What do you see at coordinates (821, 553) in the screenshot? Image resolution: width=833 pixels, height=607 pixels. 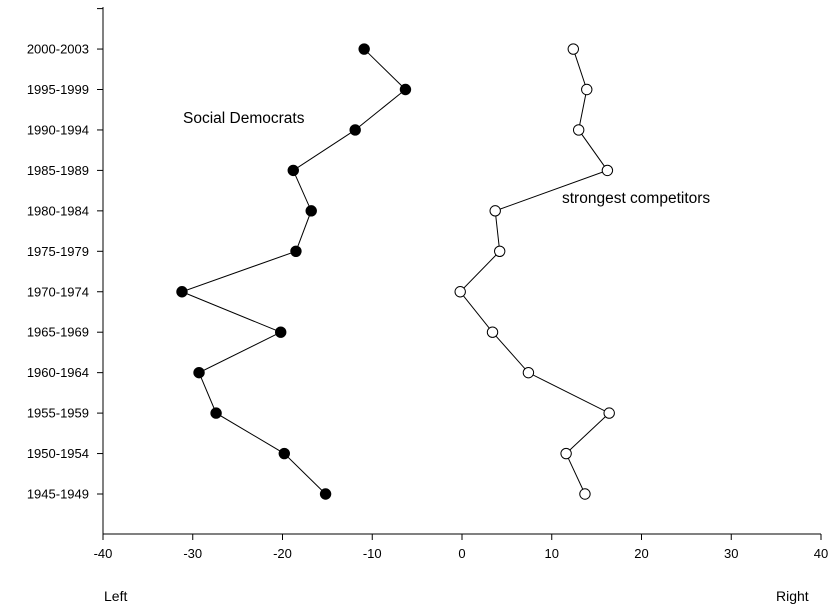 I see `x-tick-label: 40` at bounding box center [821, 553].